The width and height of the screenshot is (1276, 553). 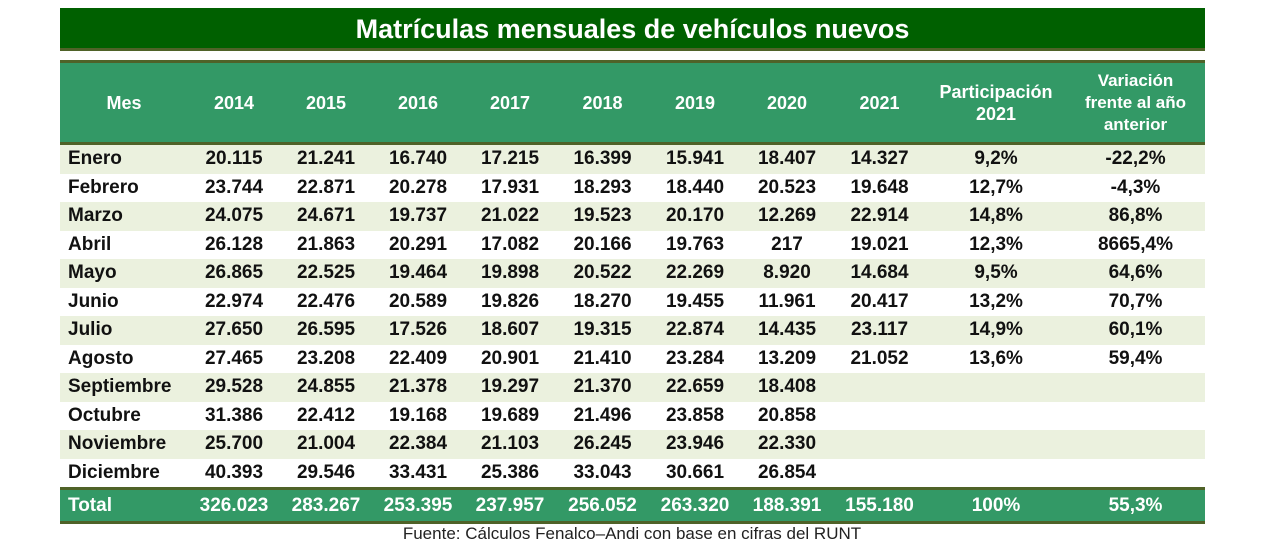 I want to click on value-cell: 19.898, so click(x=510, y=273).